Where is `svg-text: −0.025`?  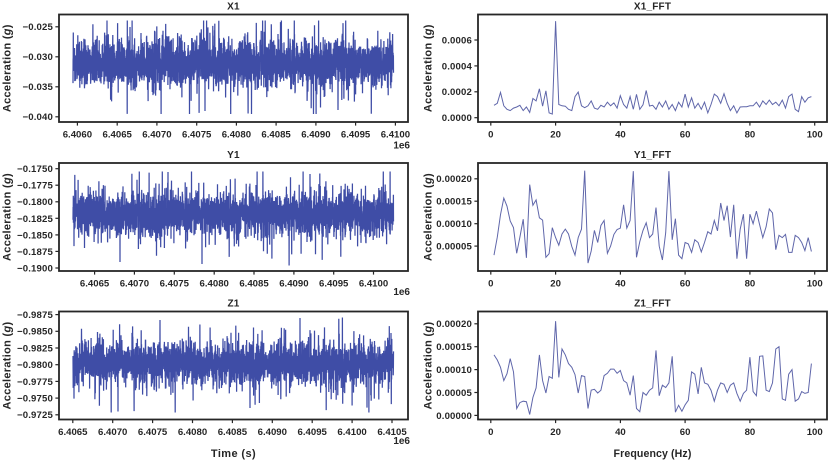 svg-text: −0.025 is located at coordinates (37, 27).